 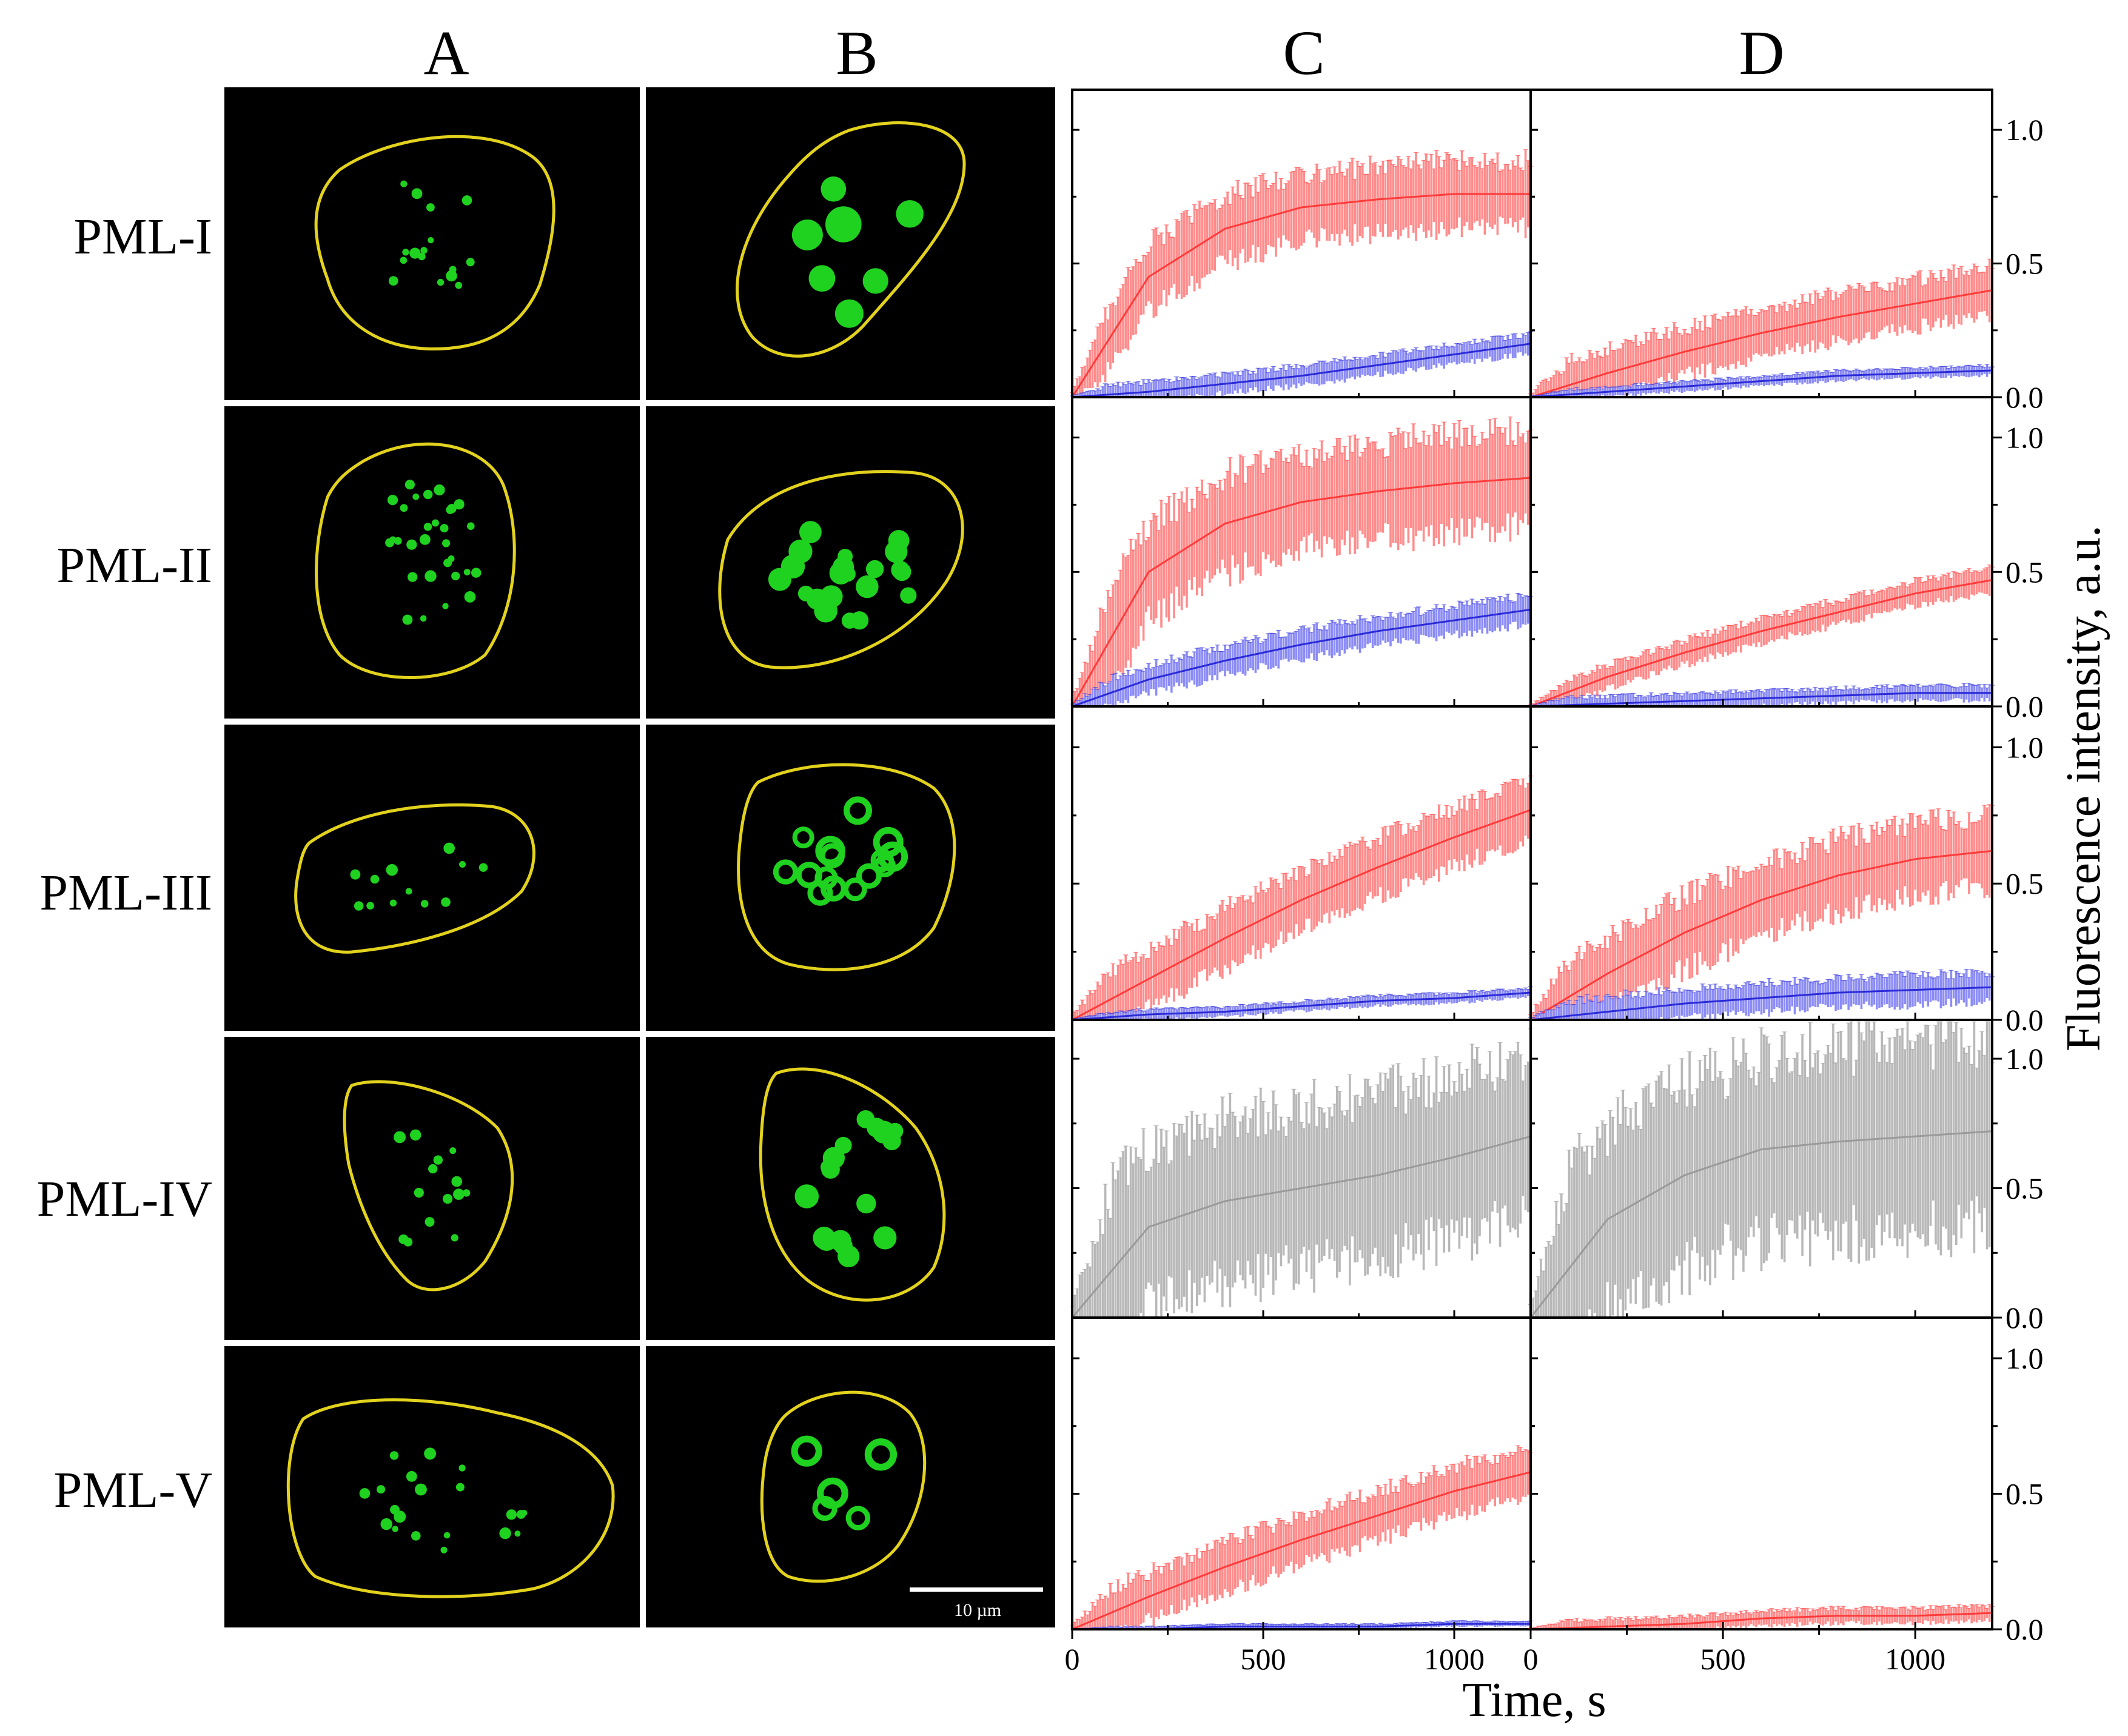 I want to click on nucleus-outline-pml-ii-a, so click(x=416, y=560).